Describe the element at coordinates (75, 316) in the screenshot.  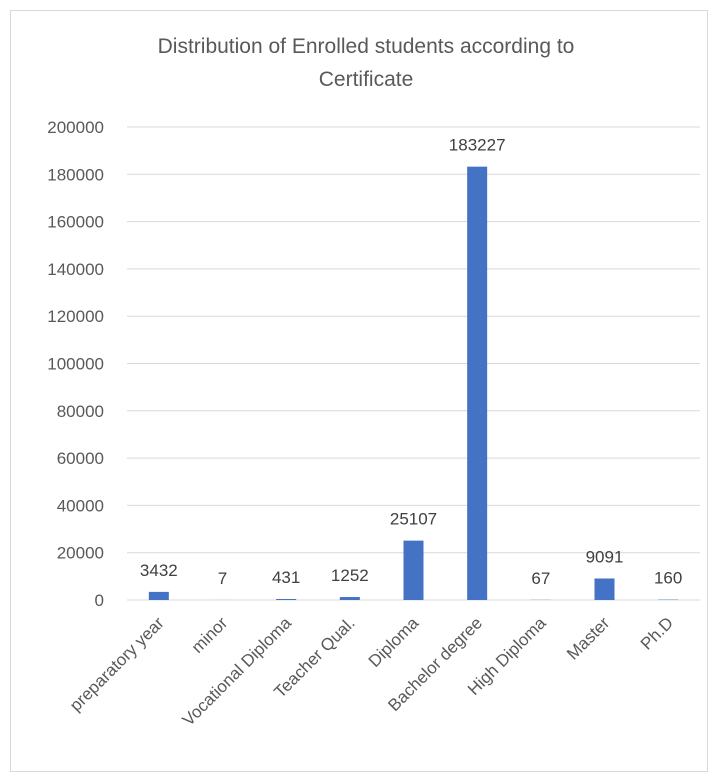
I see `y-tick-label: 120000` at that location.